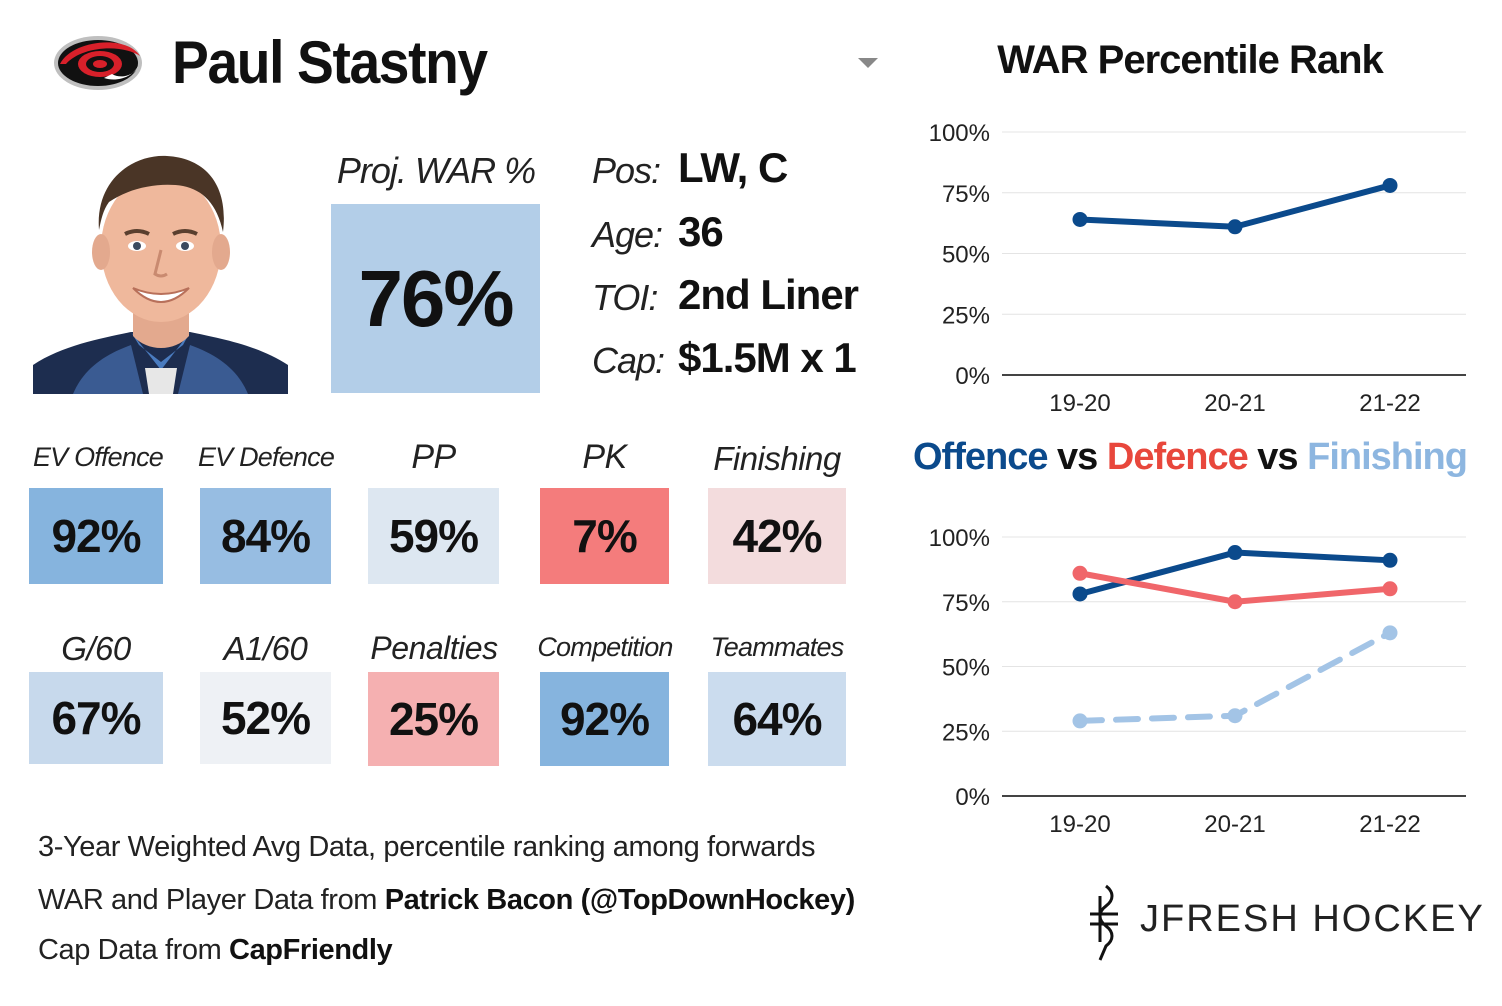 The height and width of the screenshot is (1006, 1502). What do you see at coordinates (1190, 60) in the screenshot?
I see `war-chart-title: WAR Percentile Rank` at bounding box center [1190, 60].